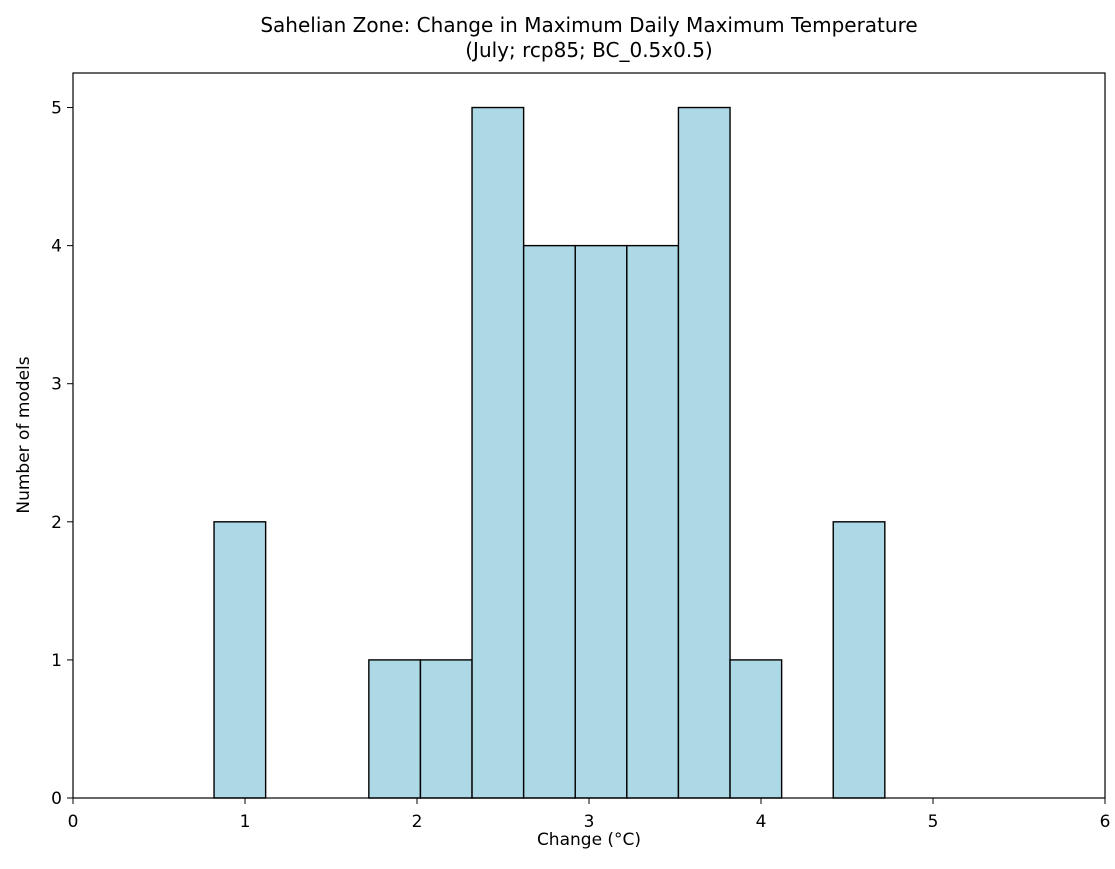 Image resolution: width=1115 pixels, height=869 pixels. What do you see at coordinates (933, 822) in the screenshot?
I see `x-tick-label: 5` at bounding box center [933, 822].